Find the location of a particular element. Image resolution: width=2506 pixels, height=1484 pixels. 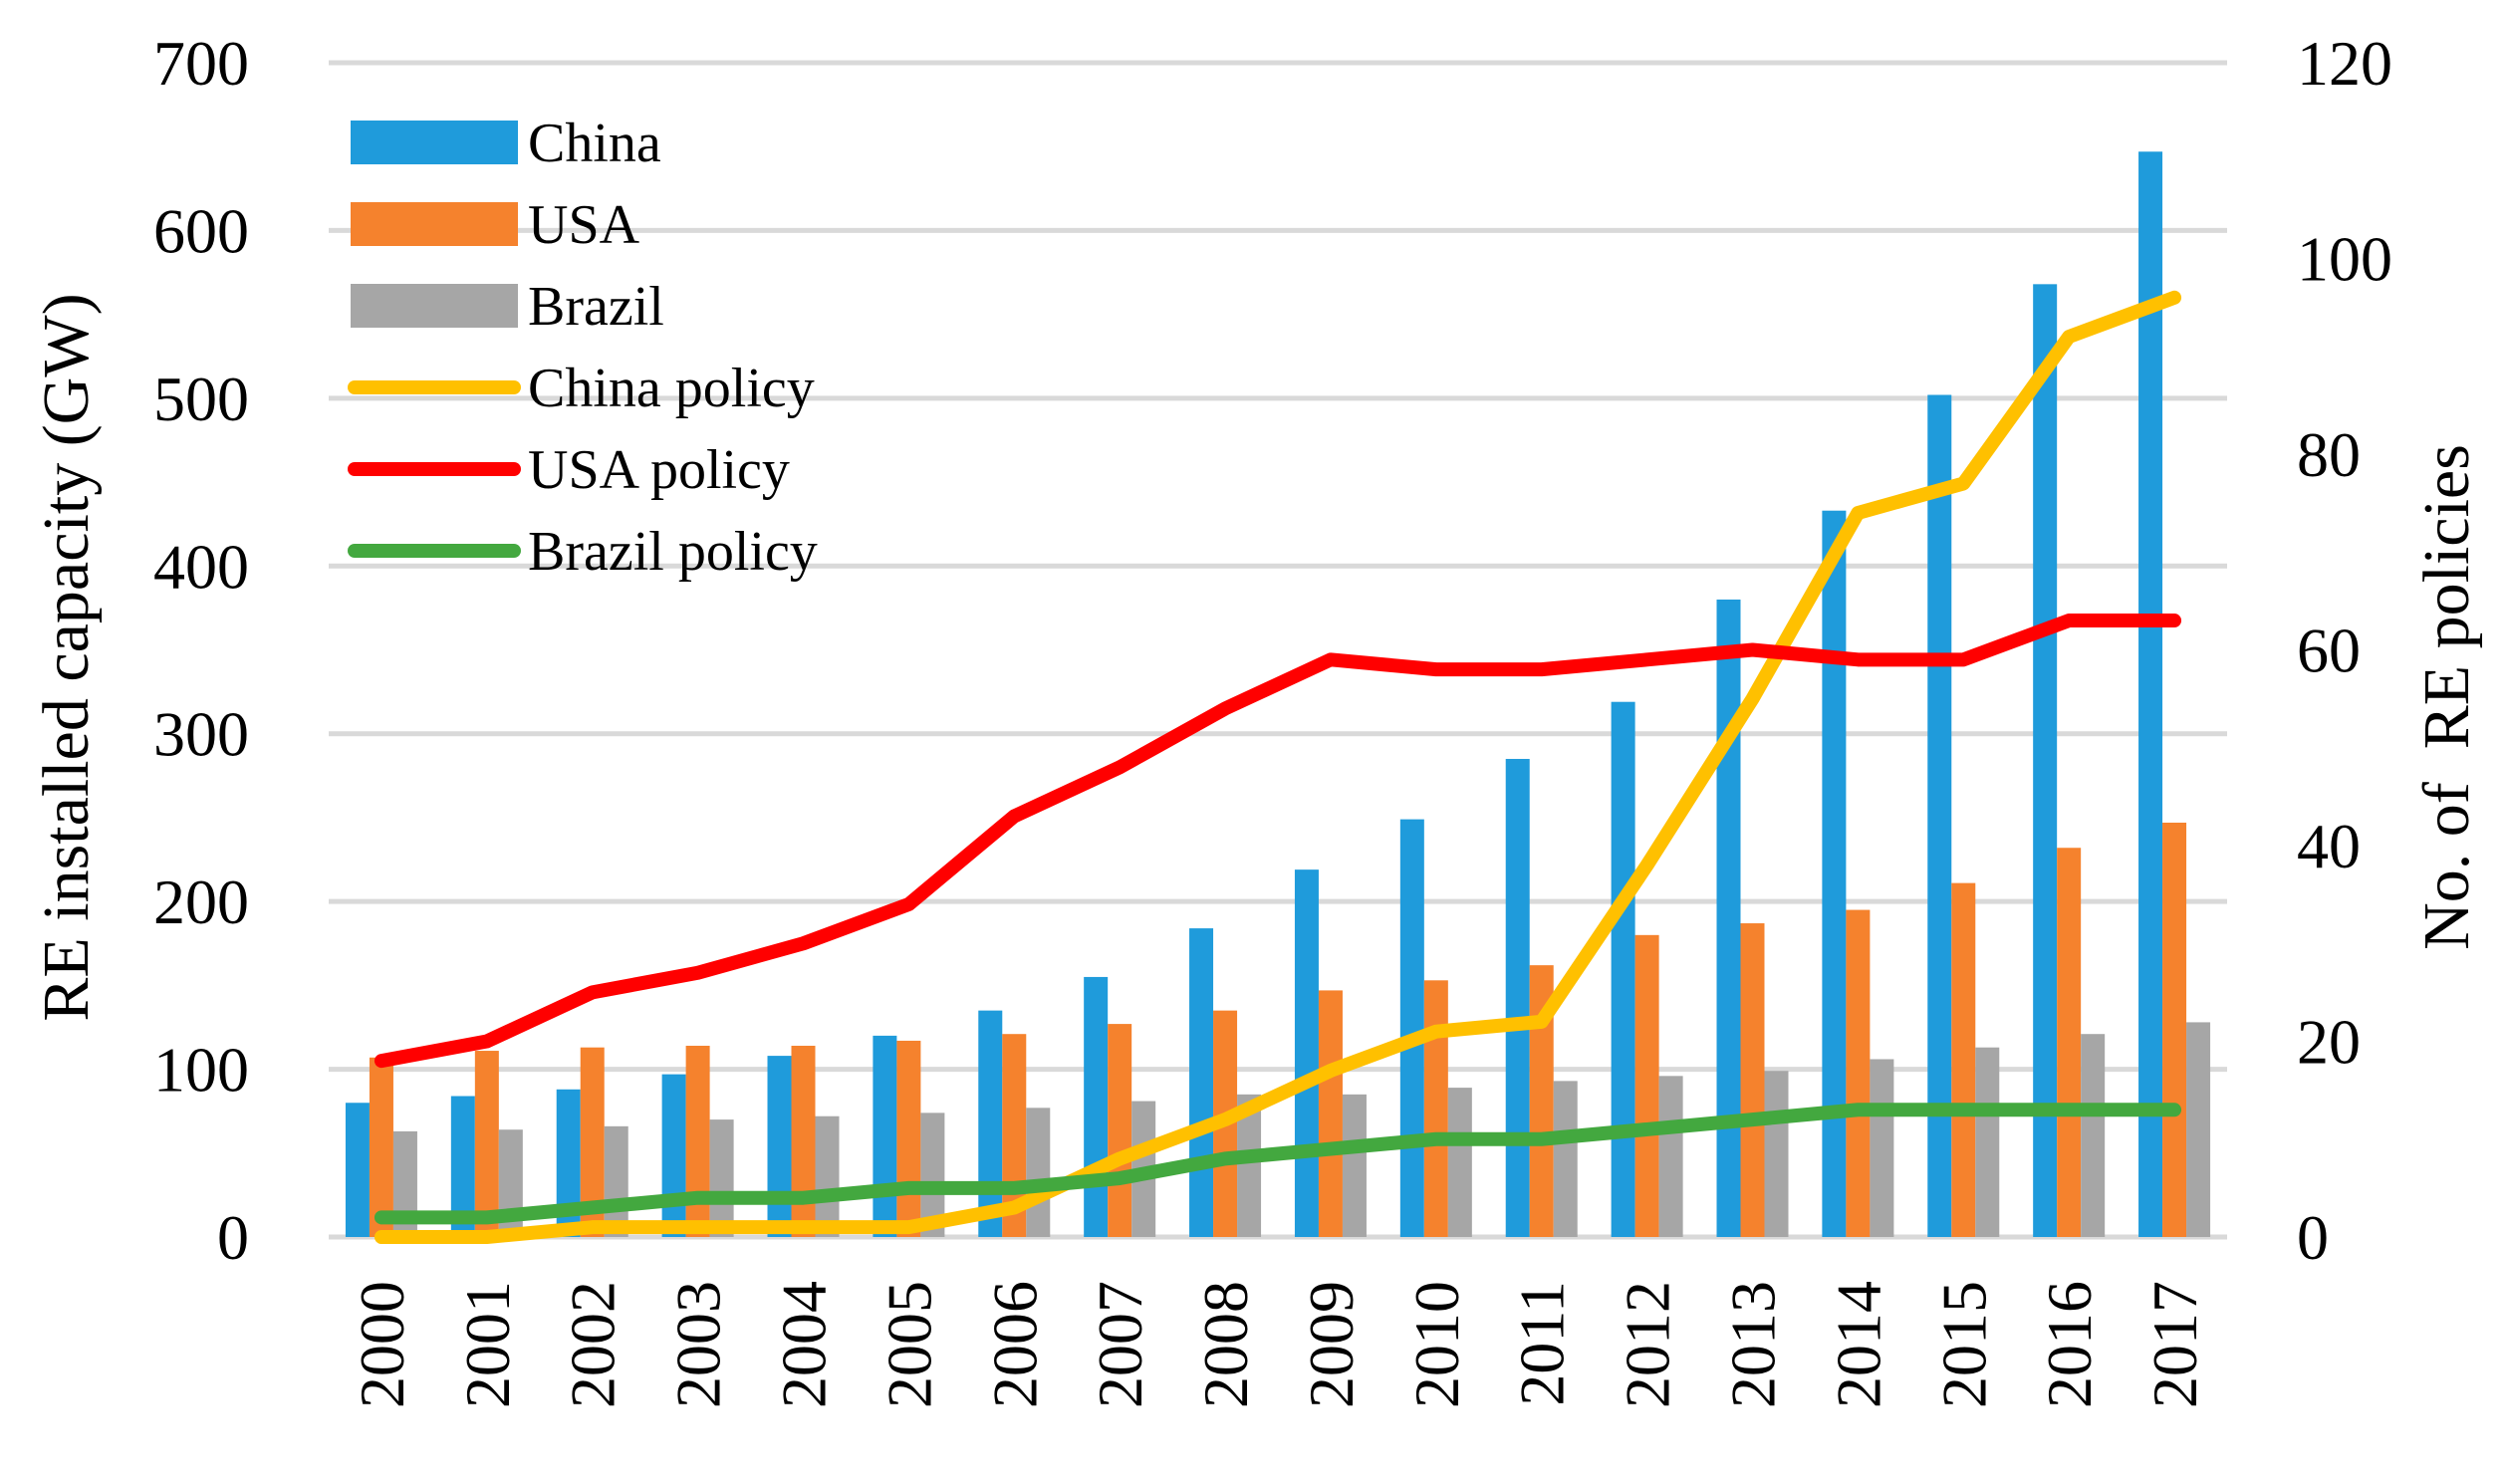

left-tick-400: 400 is located at coordinates (201, 566).